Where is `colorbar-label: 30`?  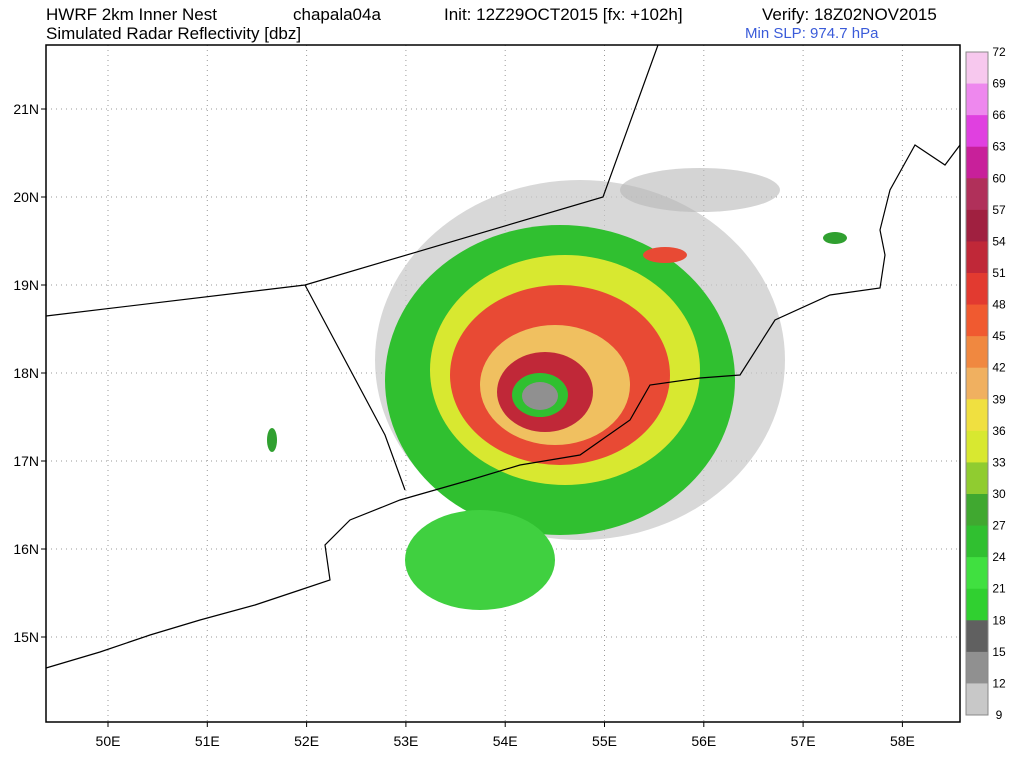
colorbar-label: 30 is located at coordinates (999, 494).